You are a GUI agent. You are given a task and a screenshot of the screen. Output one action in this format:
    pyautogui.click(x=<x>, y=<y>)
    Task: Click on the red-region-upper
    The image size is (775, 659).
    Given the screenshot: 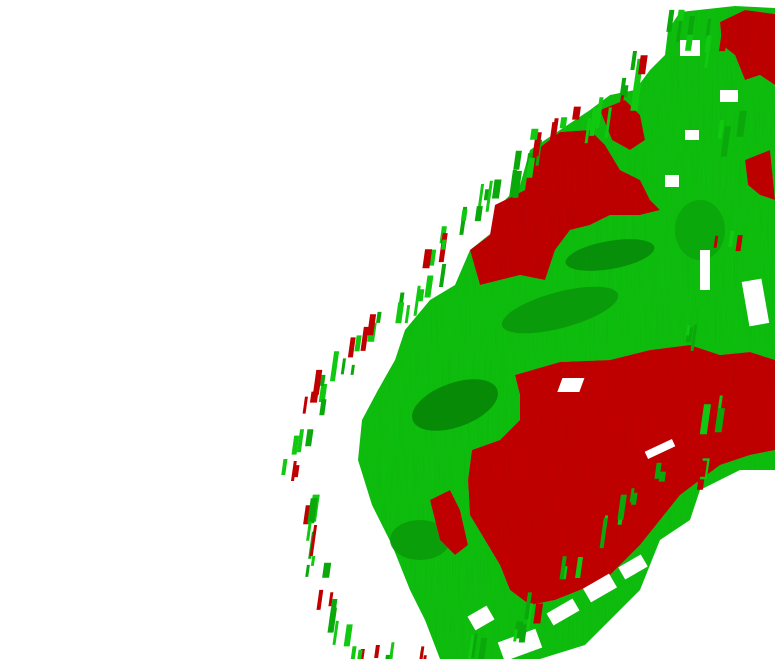 What is the action you would take?
    pyautogui.click(x=565, y=207)
    